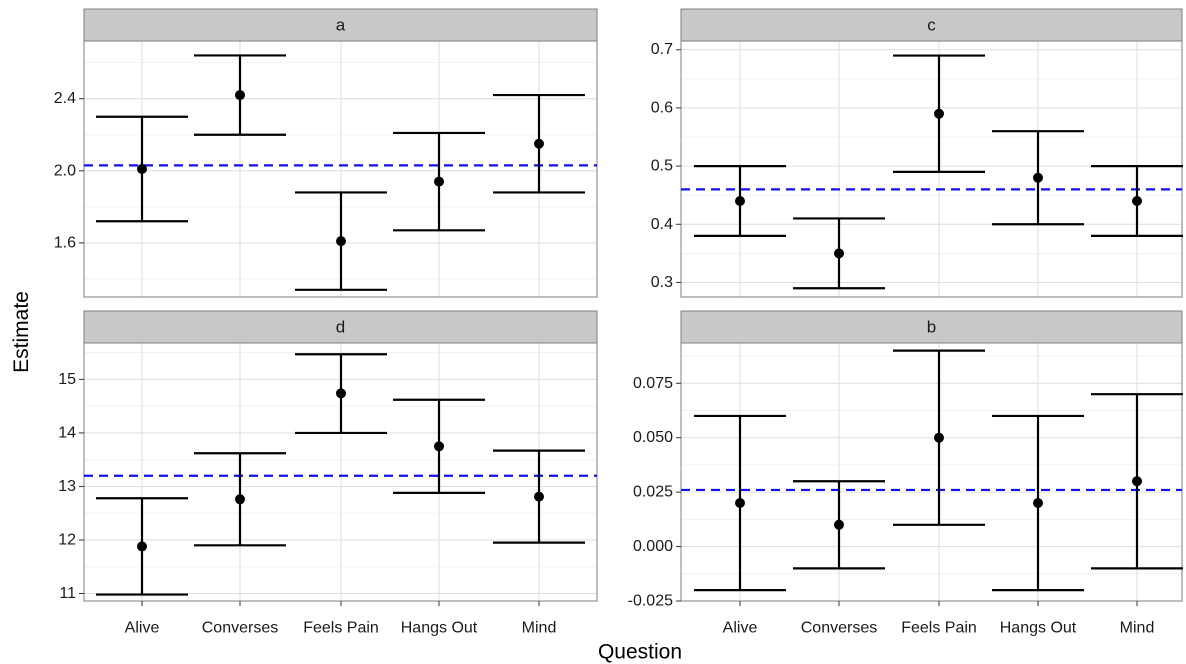 This screenshot has height=664, width=1186. What do you see at coordinates (65, 170) in the screenshot?
I see `y-tick-label: 2.0` at bounding box center [65, 170].